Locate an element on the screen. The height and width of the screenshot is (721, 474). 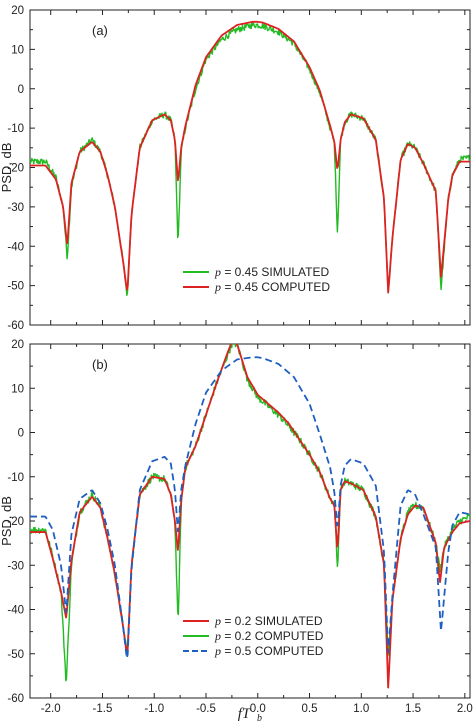
legend-entry: p = 0.5 COMPUTED is located at coordinates (269, 651).